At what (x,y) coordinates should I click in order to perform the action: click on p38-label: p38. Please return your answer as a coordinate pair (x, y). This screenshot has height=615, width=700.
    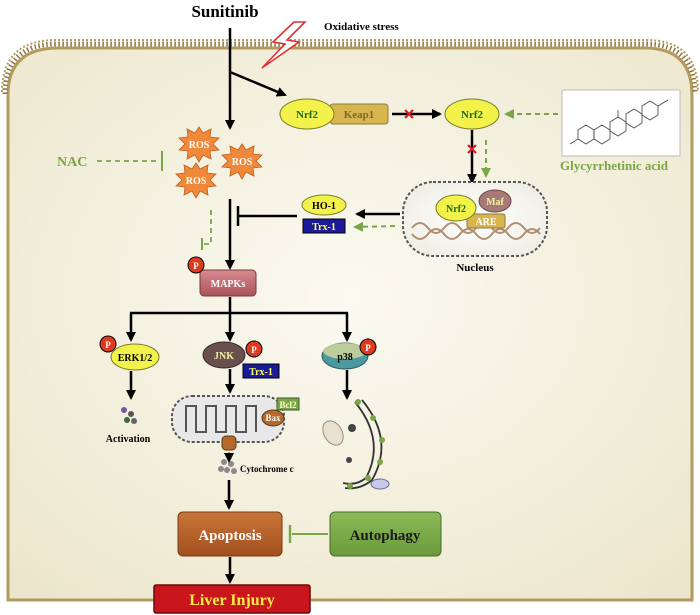
    Looking at the image, I should click on (345, 357).